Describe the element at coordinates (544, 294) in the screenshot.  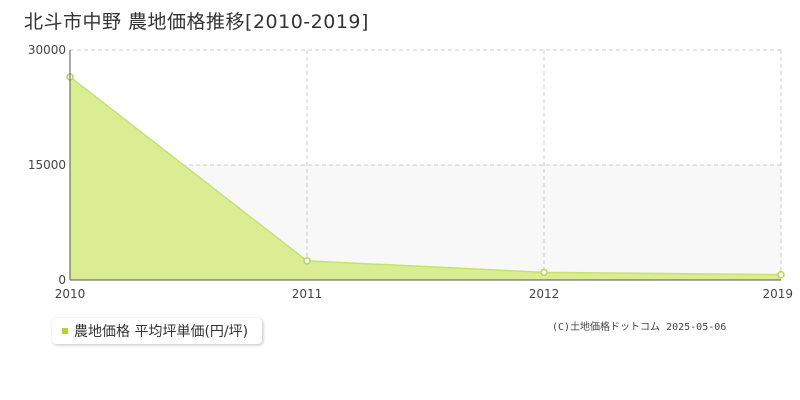
I see `x-tick-label-2012: 2012` at that location.